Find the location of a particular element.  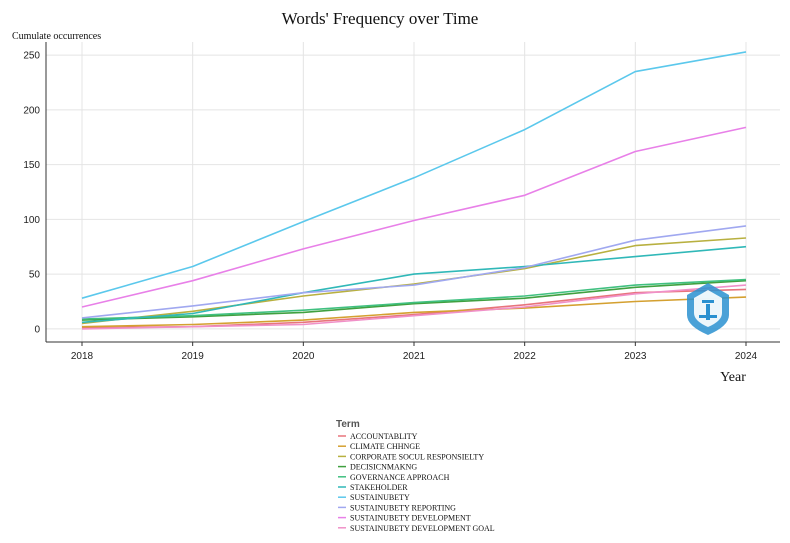

x-tick-label: 2019 is located at coordinates (193, 356).